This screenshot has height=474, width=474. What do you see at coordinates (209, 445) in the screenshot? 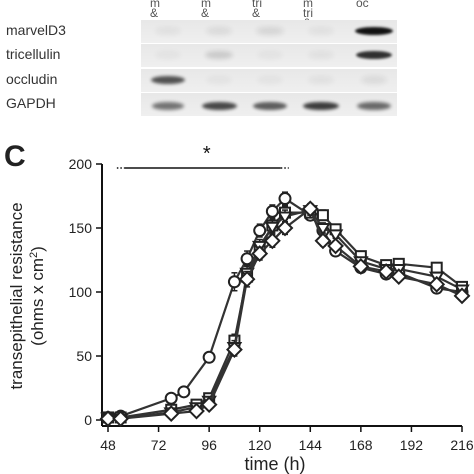
I see `x-tick-label: 96` at bounding box center [209, 445].